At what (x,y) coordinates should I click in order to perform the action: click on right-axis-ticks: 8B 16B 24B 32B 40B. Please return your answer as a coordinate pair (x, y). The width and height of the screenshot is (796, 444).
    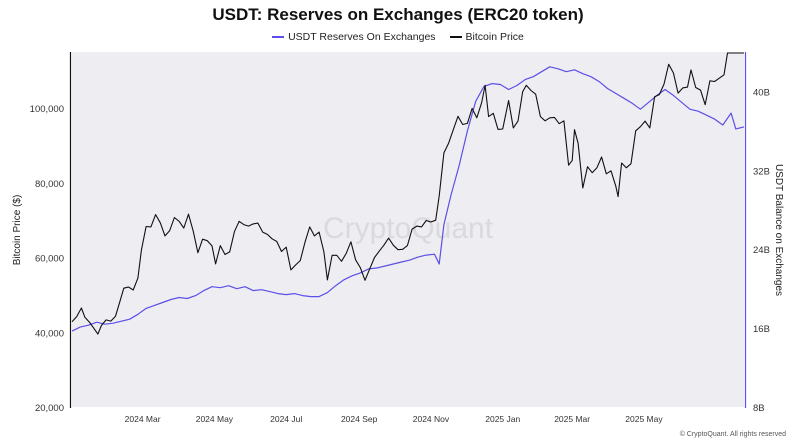
    Looking at the image, I should click on (761, 250).